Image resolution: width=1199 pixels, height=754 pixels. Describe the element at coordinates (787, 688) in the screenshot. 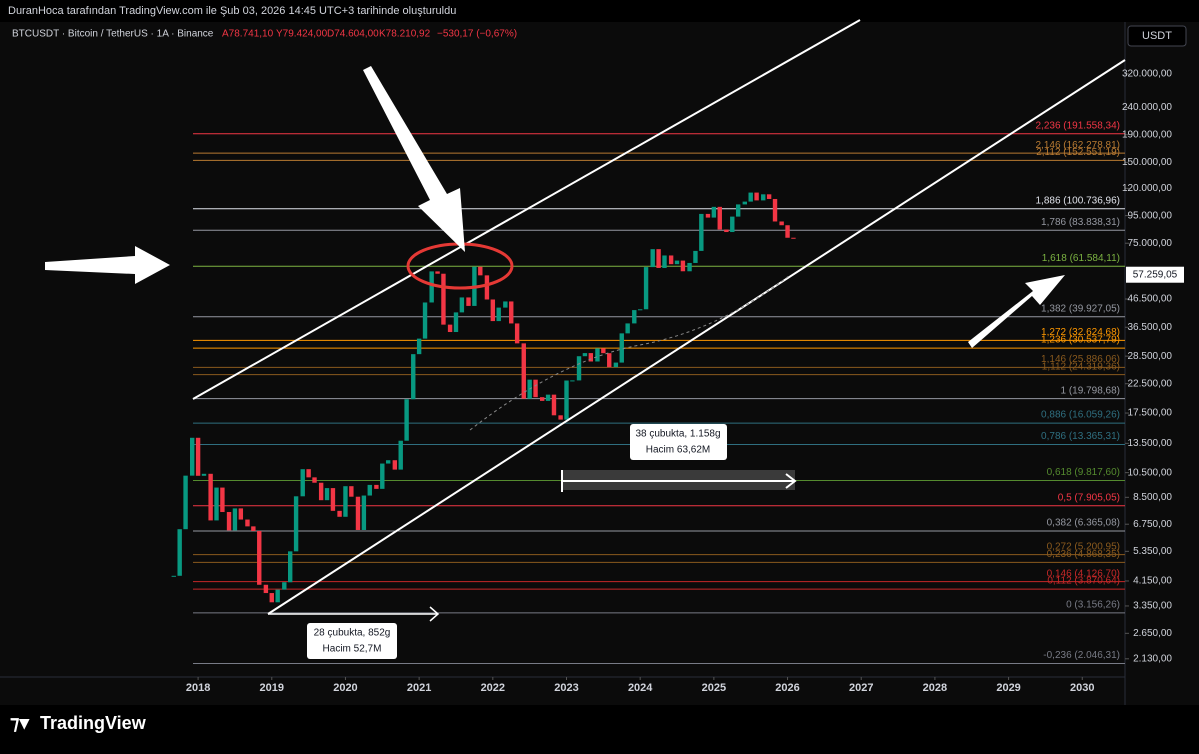

I see `x-tick-label: 2026` at that location.